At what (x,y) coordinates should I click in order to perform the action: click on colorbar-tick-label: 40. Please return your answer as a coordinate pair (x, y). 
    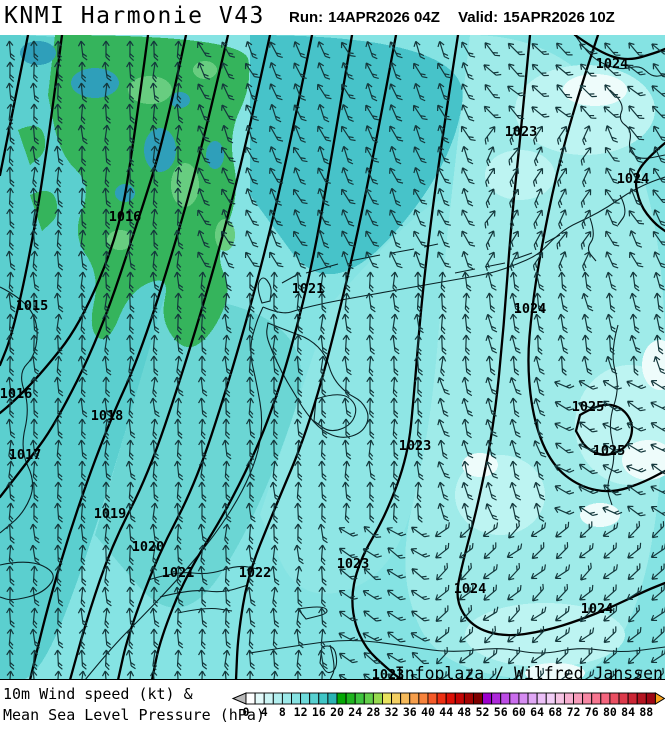
    Looking at the image, I should click on (428, 712).